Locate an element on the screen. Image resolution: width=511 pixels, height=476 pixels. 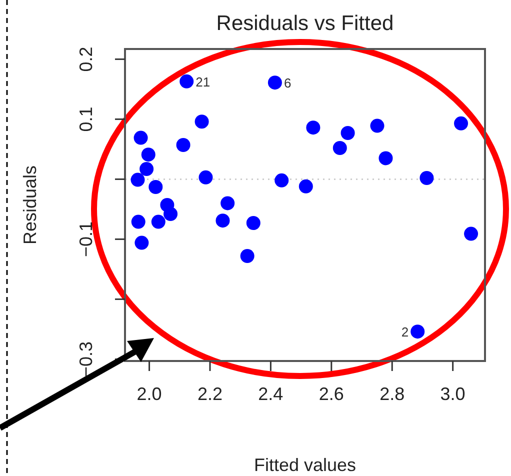
y-tick-label: −0.3 is located at coordinates (86, 359).